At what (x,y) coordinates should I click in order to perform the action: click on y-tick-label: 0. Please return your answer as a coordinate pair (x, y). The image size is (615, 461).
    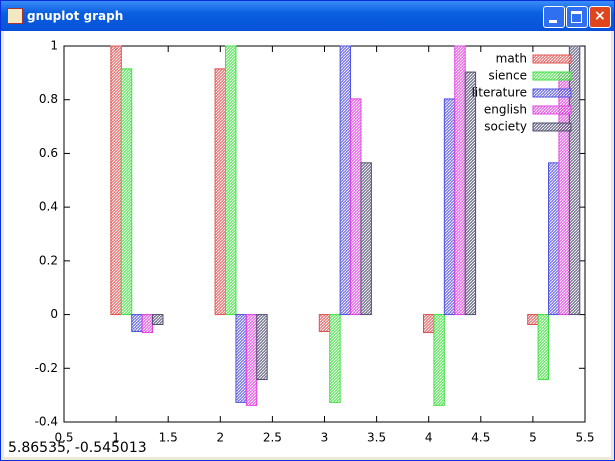
    Looking at the image, I should click on (54, 314).